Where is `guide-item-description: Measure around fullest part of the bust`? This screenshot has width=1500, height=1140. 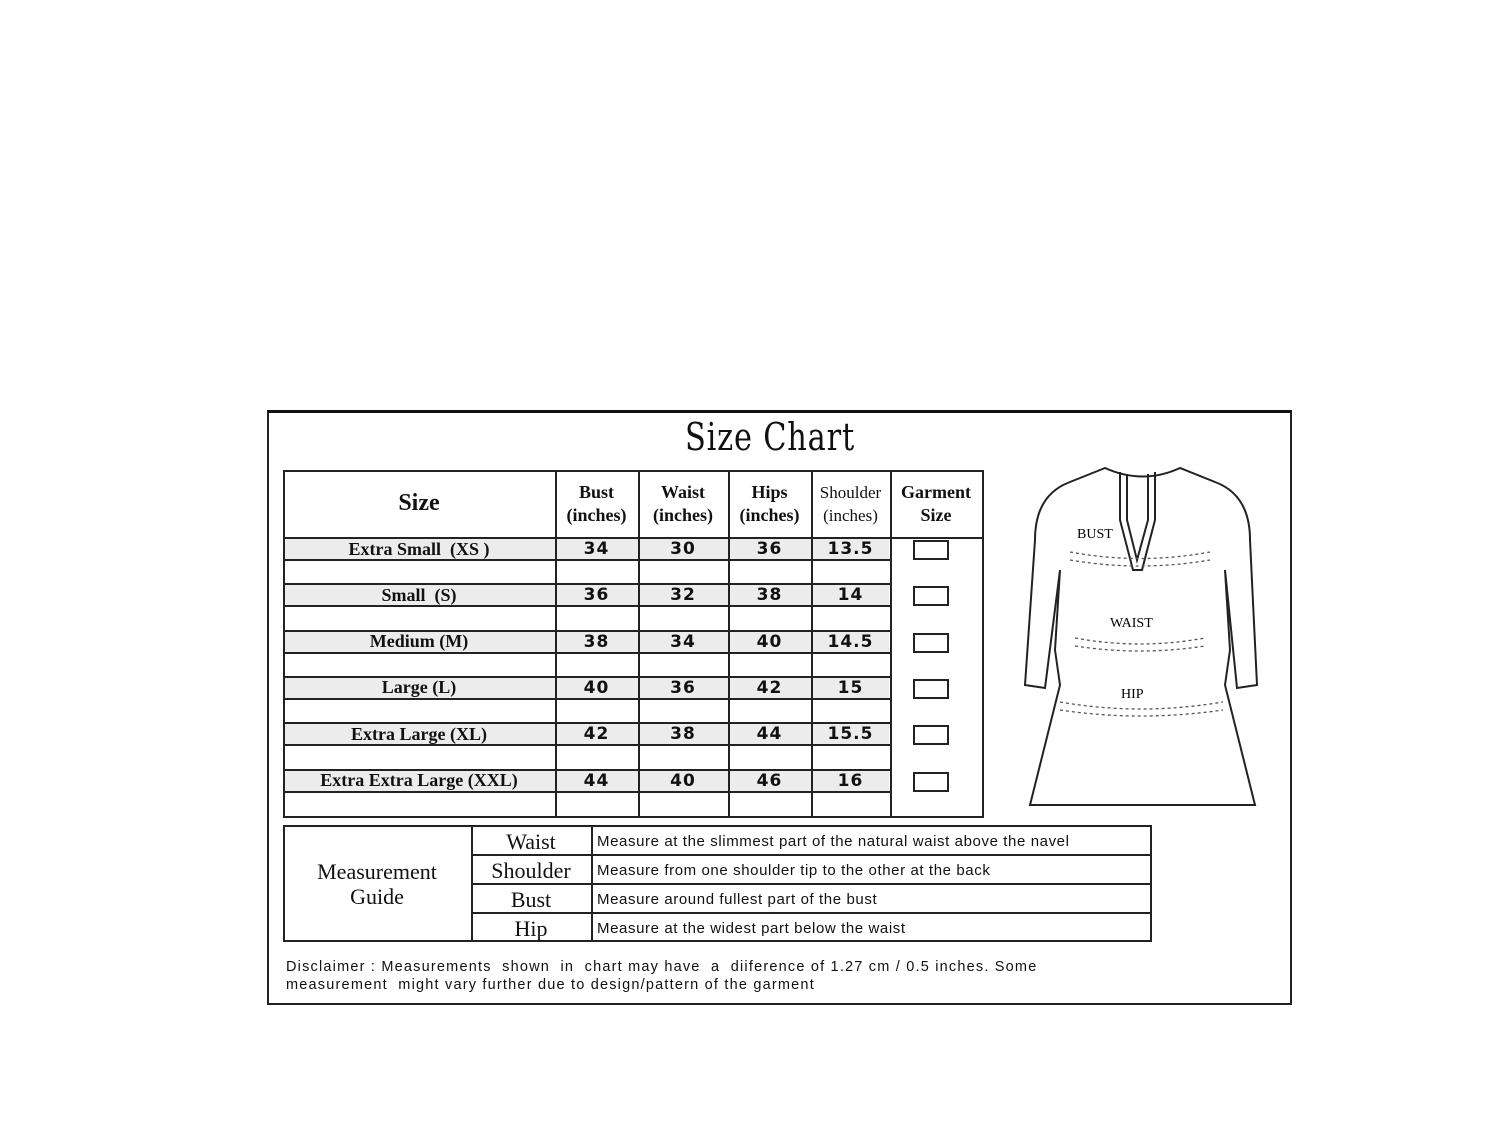 guide-item-description: Measure around fullest part of the bust is located at coordinates (737, 899).